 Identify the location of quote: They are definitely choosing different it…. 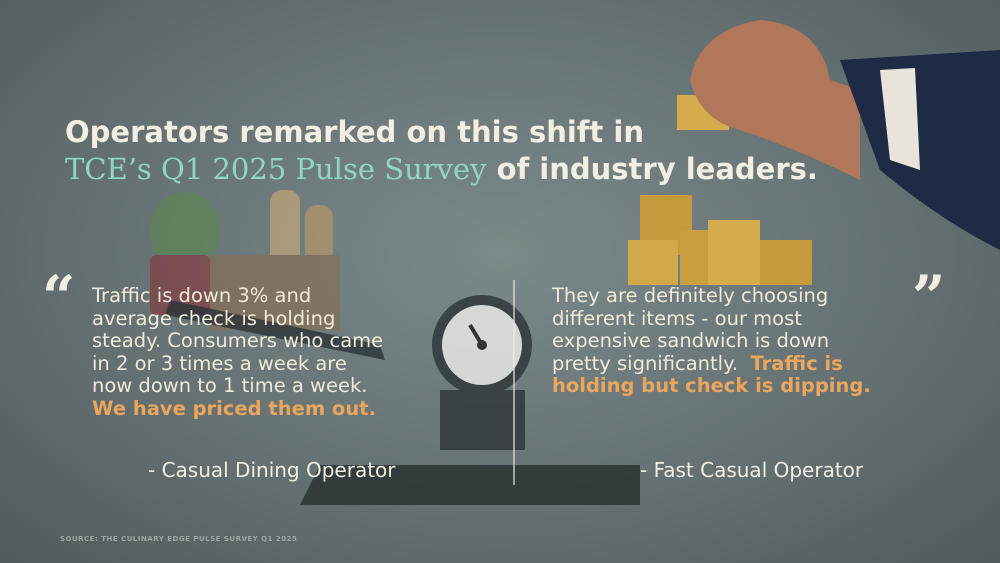
(711, 341).